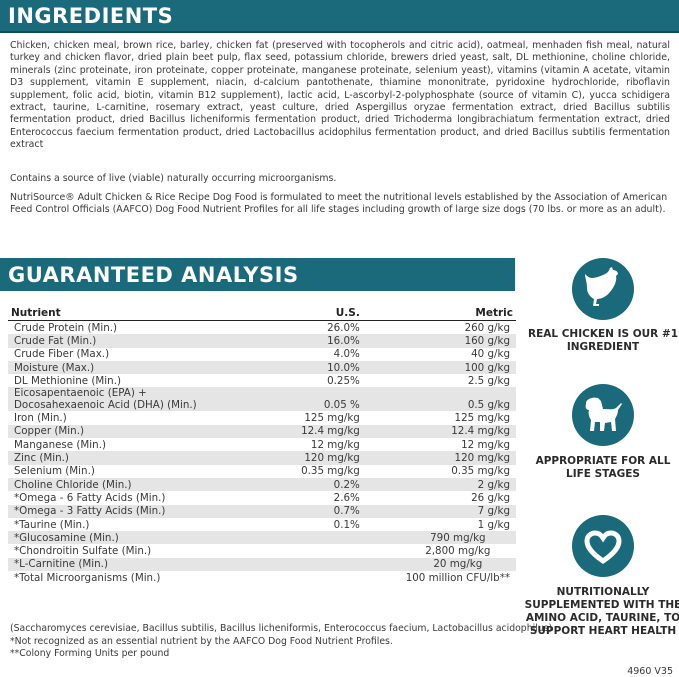 The image size is (679, 677). What do you see at coordinates (650, 671) in the screenshot?
I see `version-code: 4960 V35` at bounding box center [650, 671].